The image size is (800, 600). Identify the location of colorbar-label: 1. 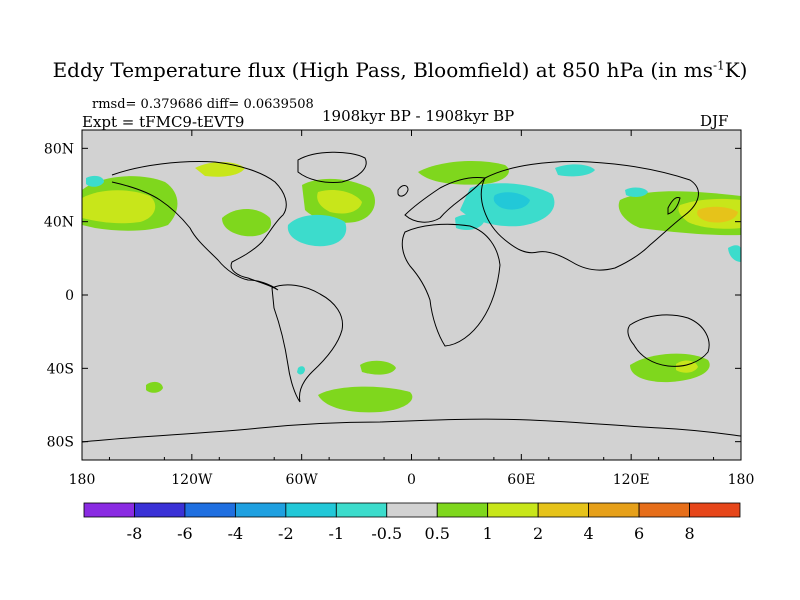
(488, 533).